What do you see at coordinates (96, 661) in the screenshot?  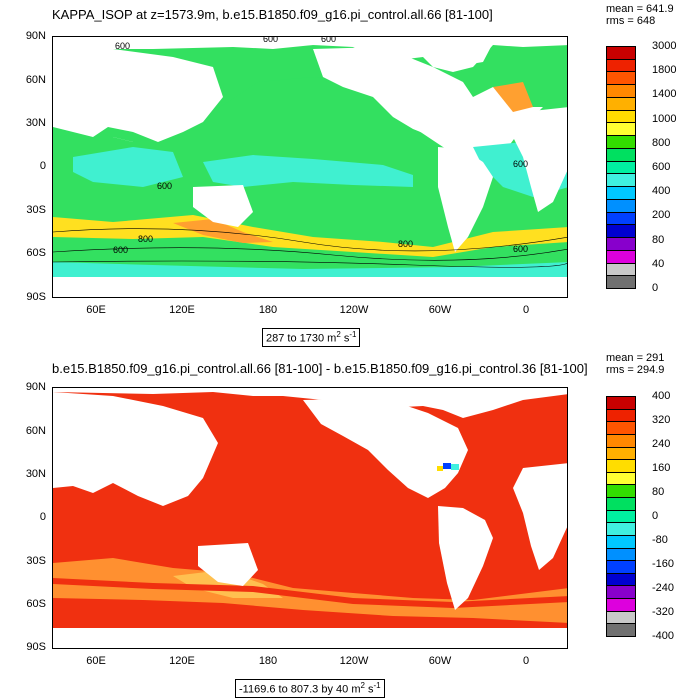 I see `bottom-lon-label: 60E` at bounding box center [96, 661].